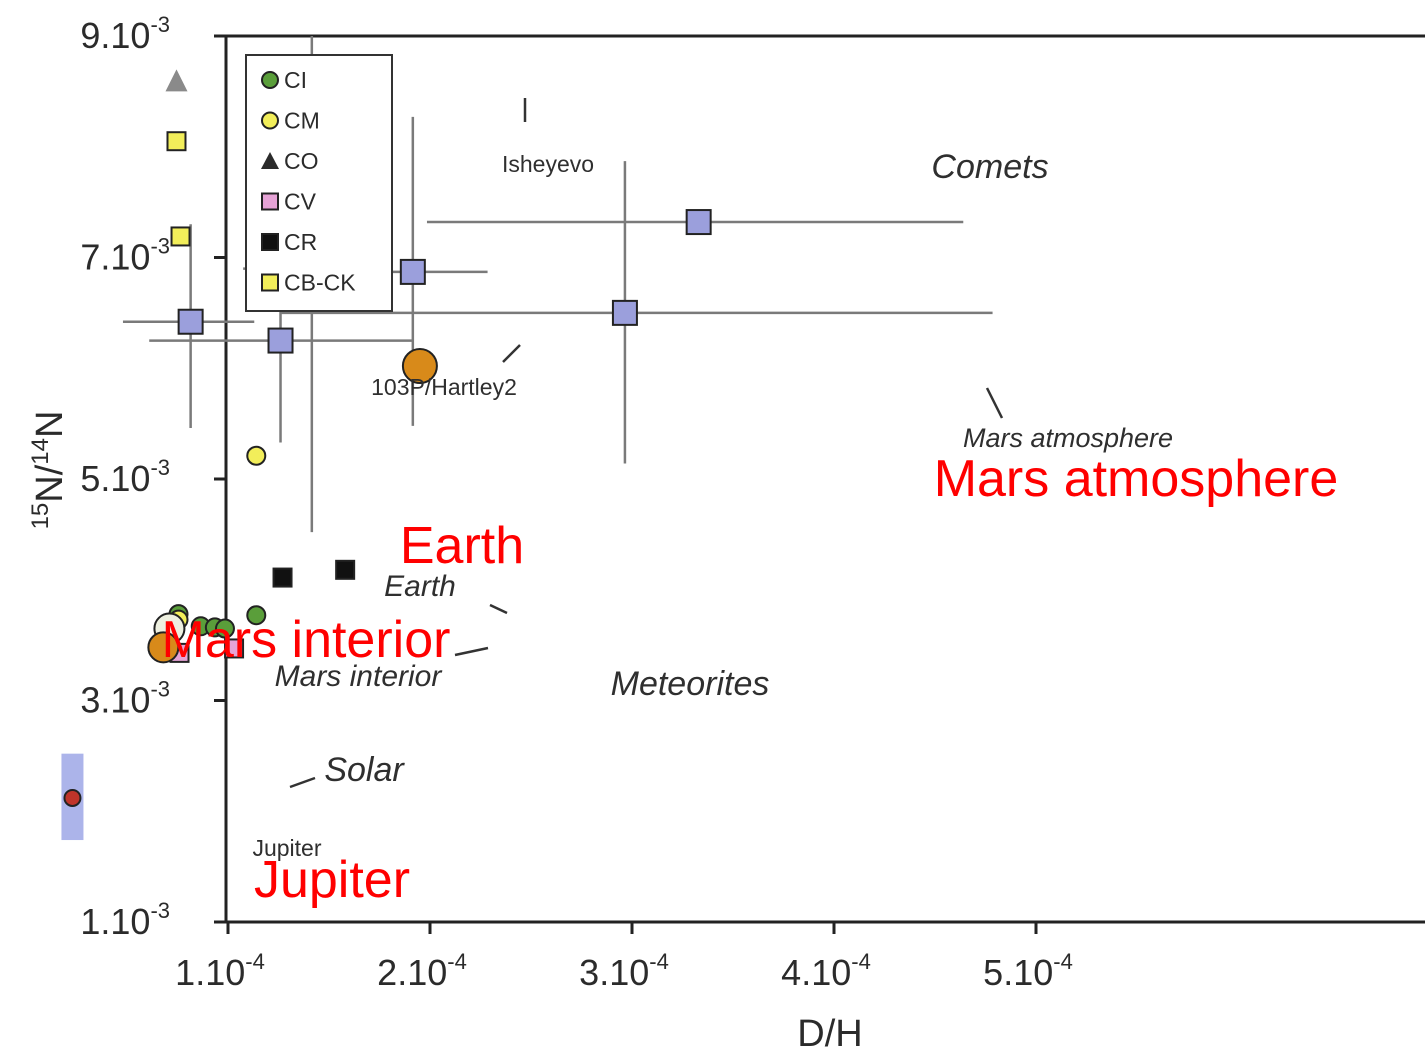 This screenshot has width=1425, height=1052. Describe the element at coordinates (1028, 971) in the screenshot. I see `x-tick-label: 5.10-4` at that location.